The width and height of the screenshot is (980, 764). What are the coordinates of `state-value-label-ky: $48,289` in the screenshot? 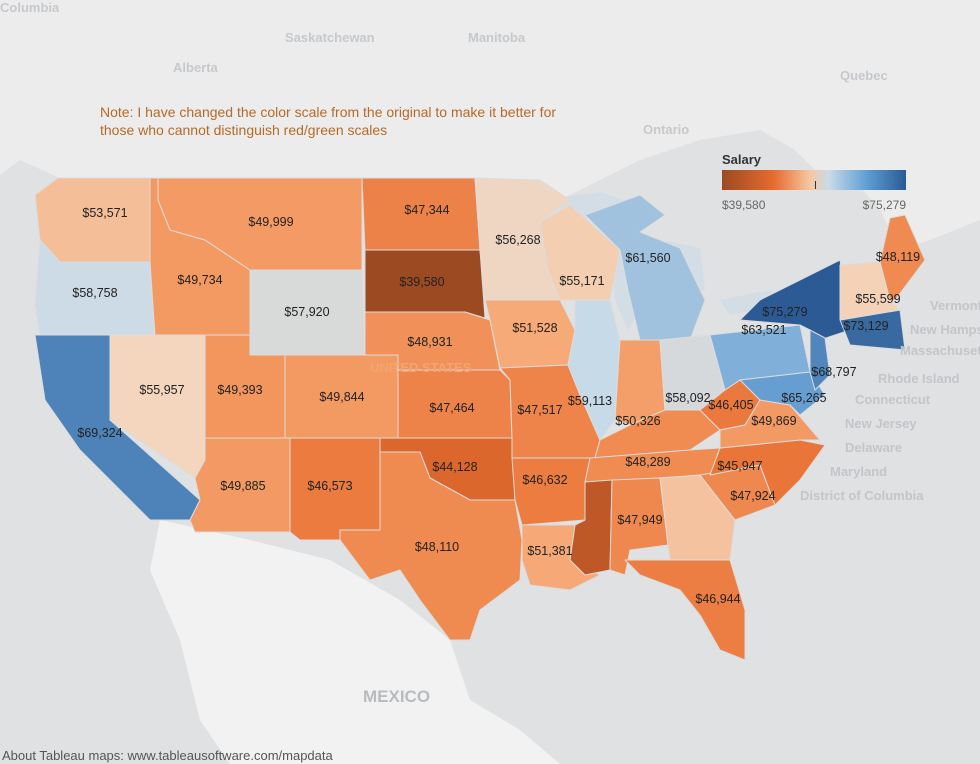 It's located at (647, 462).